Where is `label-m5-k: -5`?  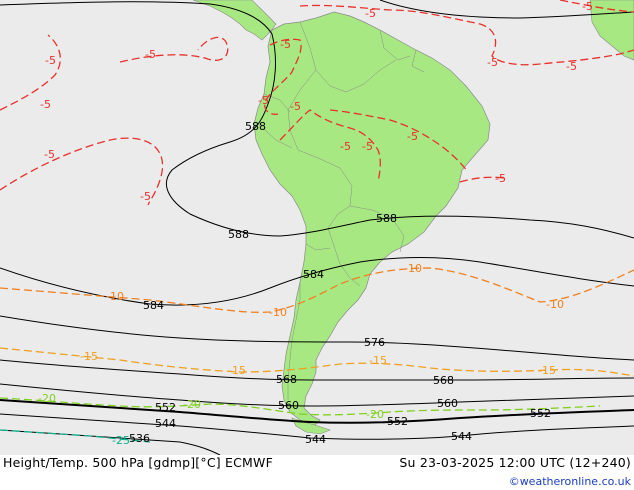
label-m5-k: -5 is located at coordinates (412, 136).